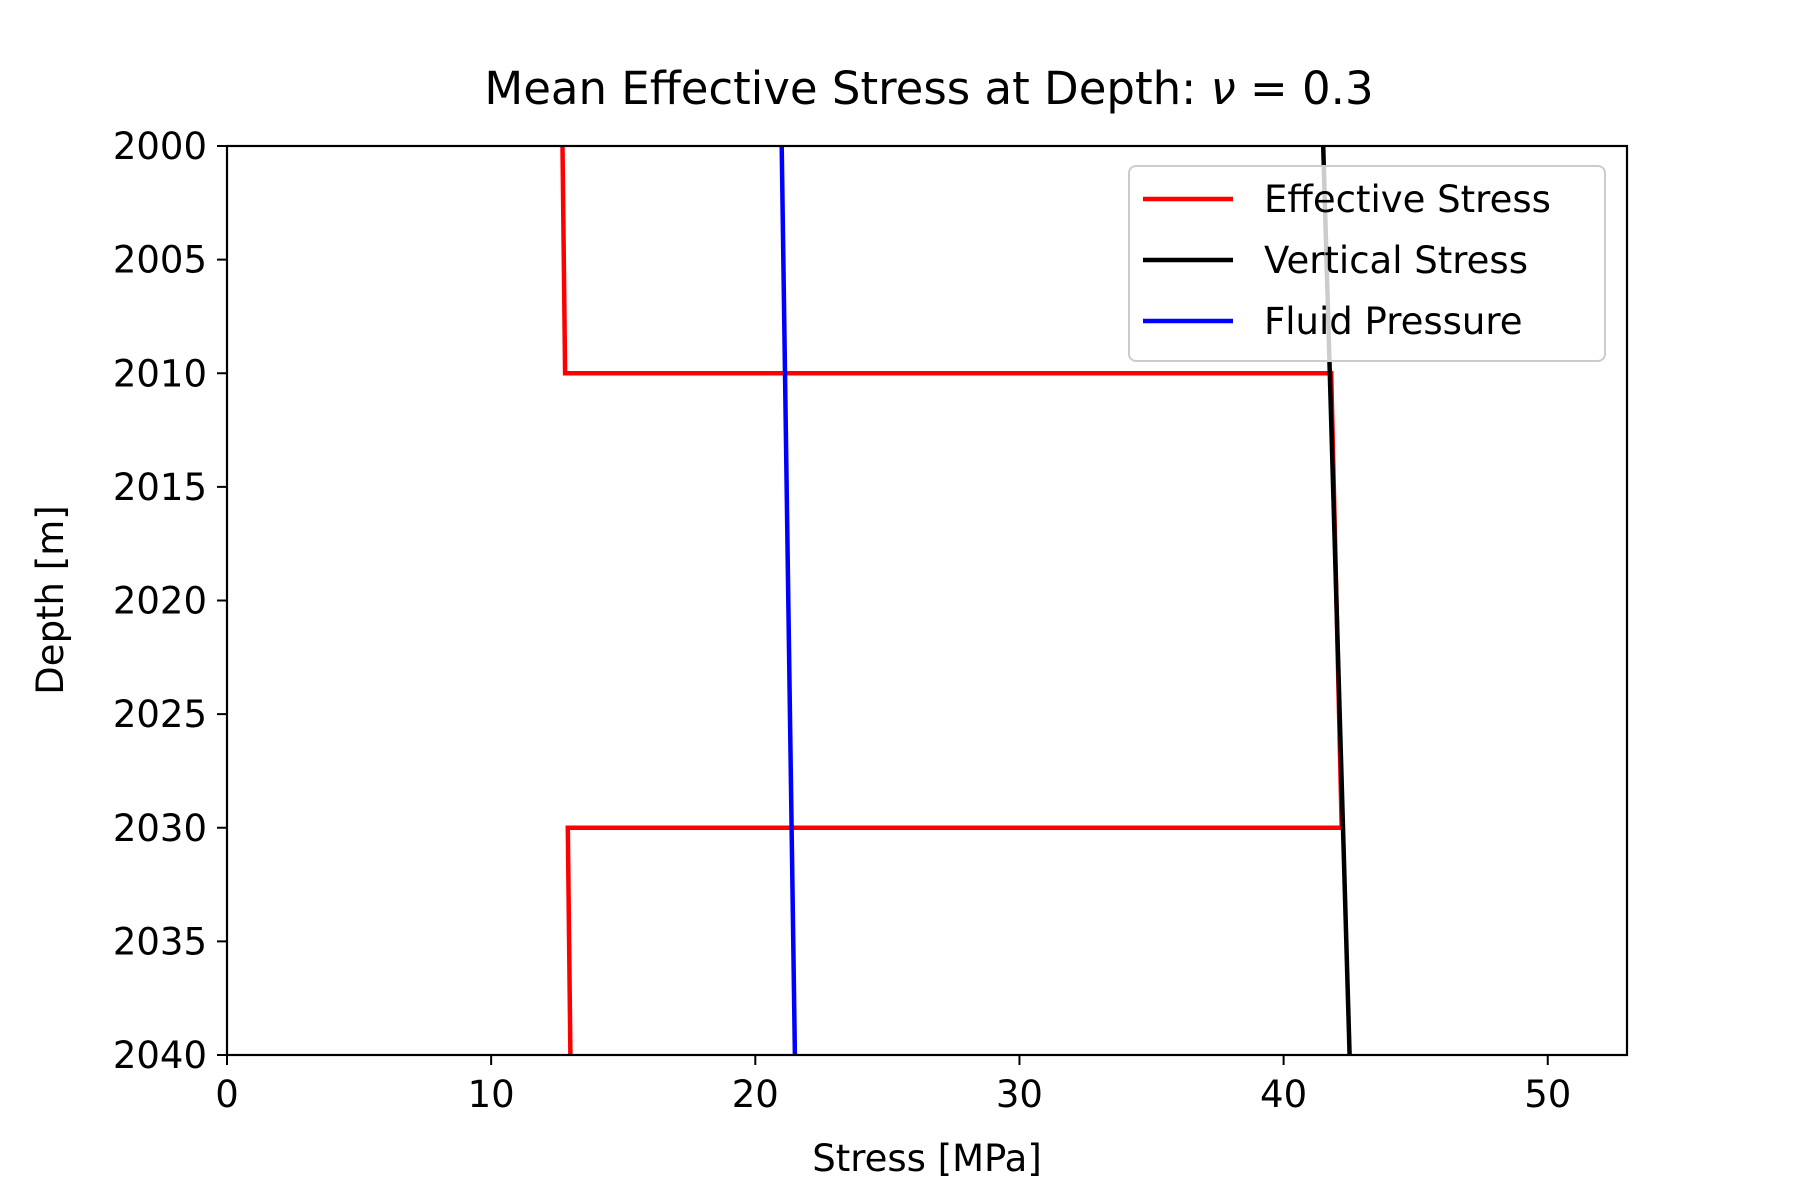 The width and height of the screenshot is (1800, 1200). Describe the element at coordinates (1407, 199) in the screenshot. I see `legend-label: Effective Stress` at that location.